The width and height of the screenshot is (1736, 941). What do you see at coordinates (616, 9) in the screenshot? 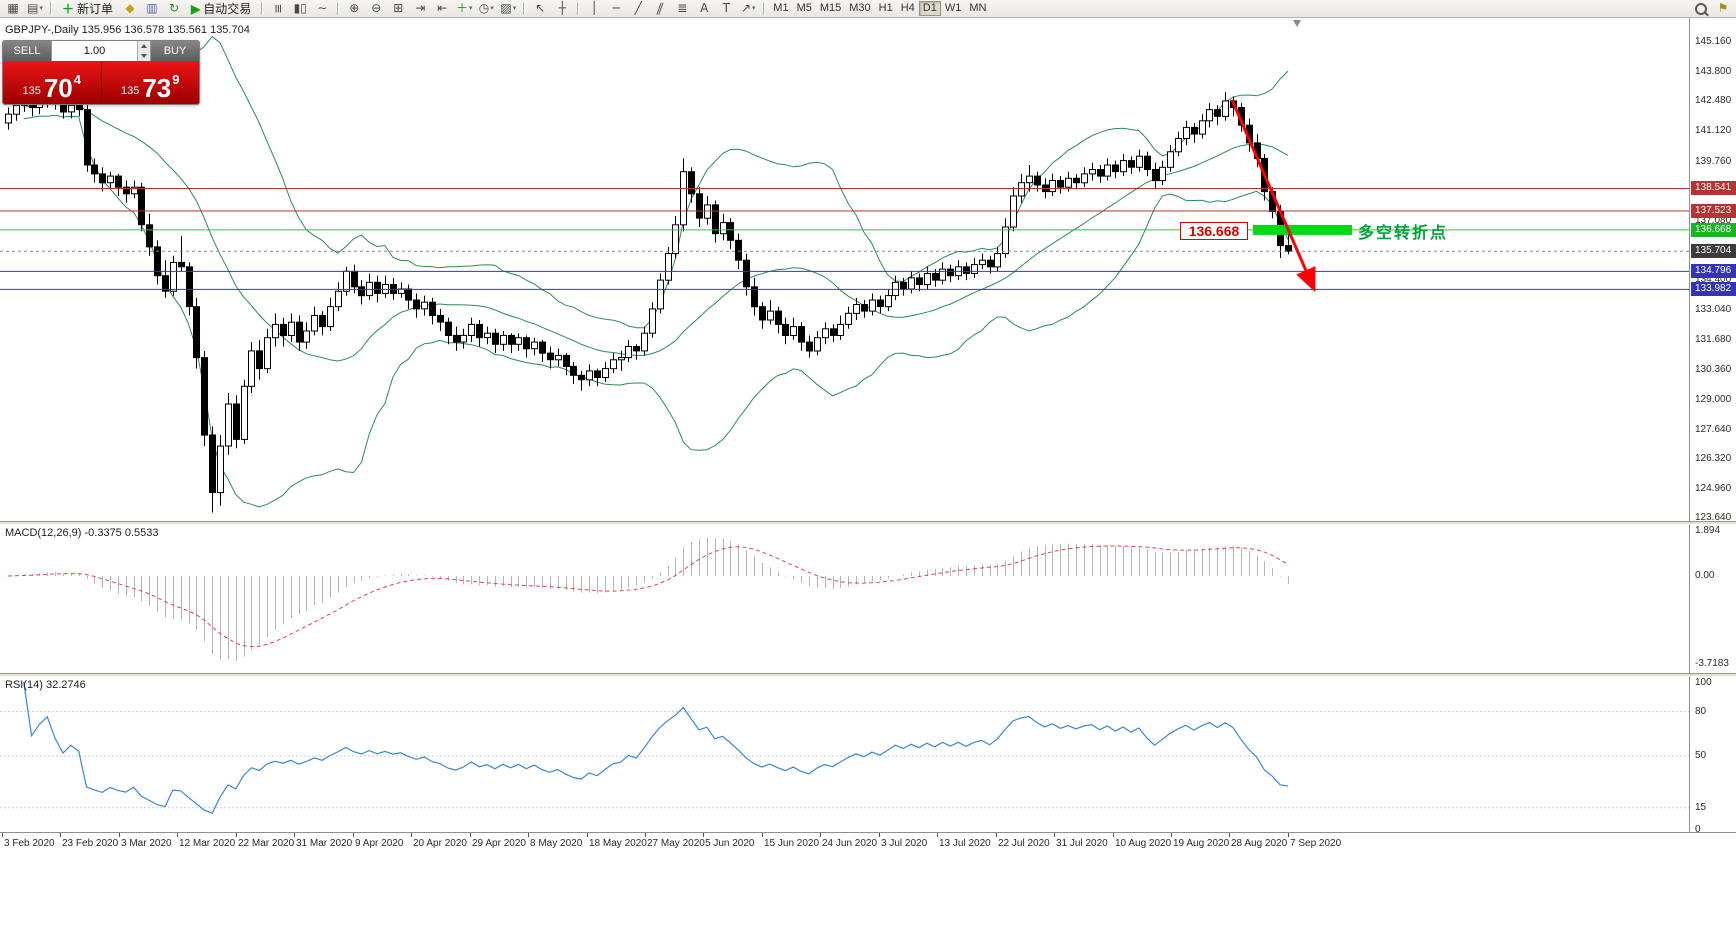
I see `horizontal-line-icon: ─` at bounding box center [616, 9].